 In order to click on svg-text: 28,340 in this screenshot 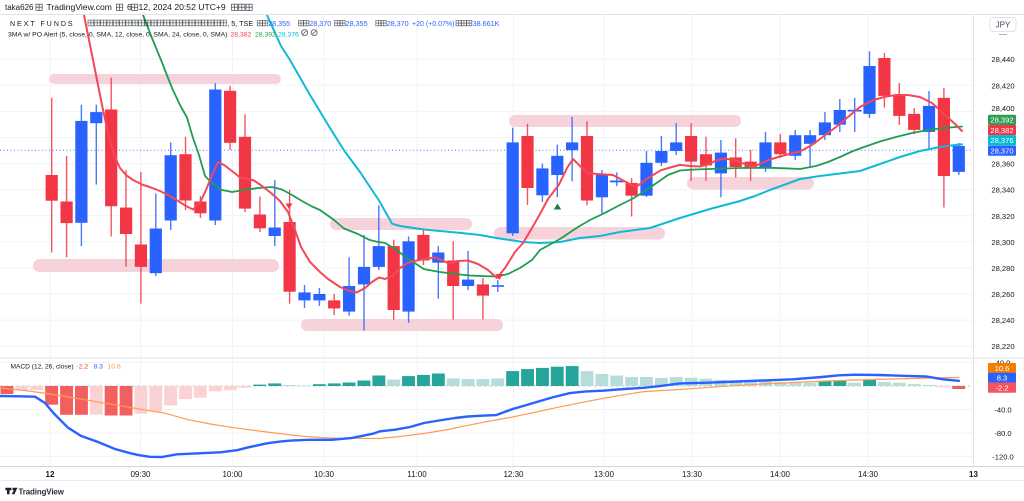, I will do `click(1002, 190)`.